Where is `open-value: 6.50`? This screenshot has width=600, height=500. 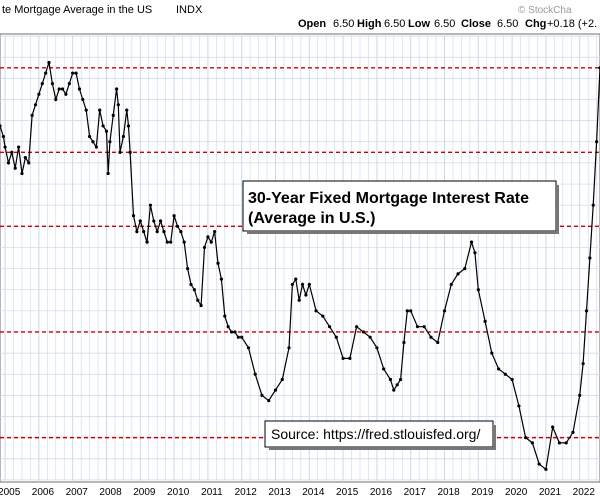
open-value: 6.50 is located at coordinates (343, 24).